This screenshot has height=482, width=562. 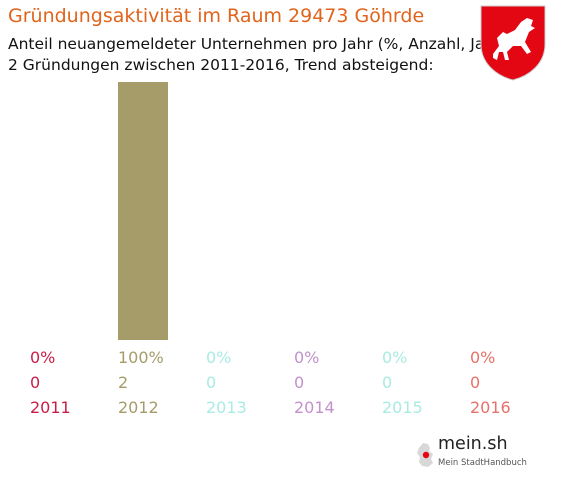 What do you see at coordinates (226, 407) in the screenshot?
I see `year-label-2013: 2013` at bounding box center [226, 407].